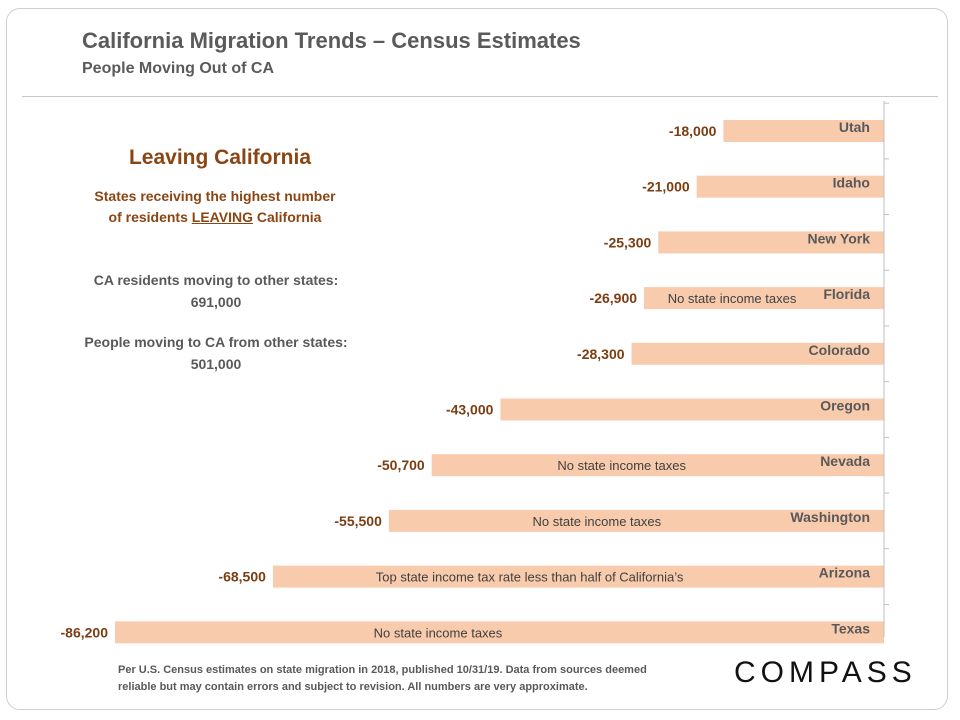 Image resolution: width=960 pixels, height=720 pixels. Describe the element at coordinates (771, 242) in the screenshot. I see `bar-new-york` at that location.